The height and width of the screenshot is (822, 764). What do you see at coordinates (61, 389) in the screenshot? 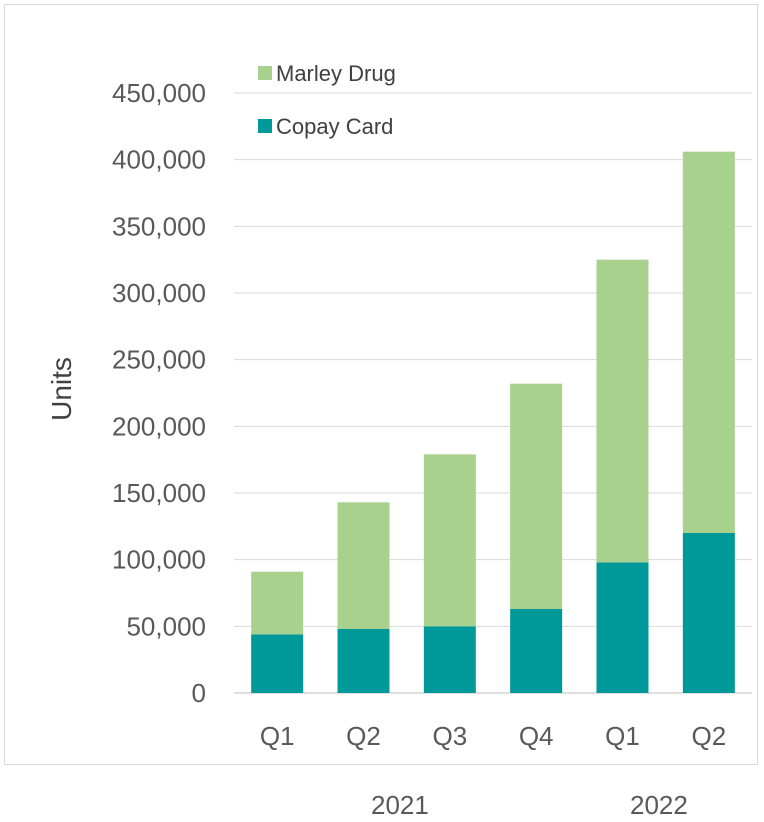
I see `y-axis-title: Units` at bounding box center [61, 389].